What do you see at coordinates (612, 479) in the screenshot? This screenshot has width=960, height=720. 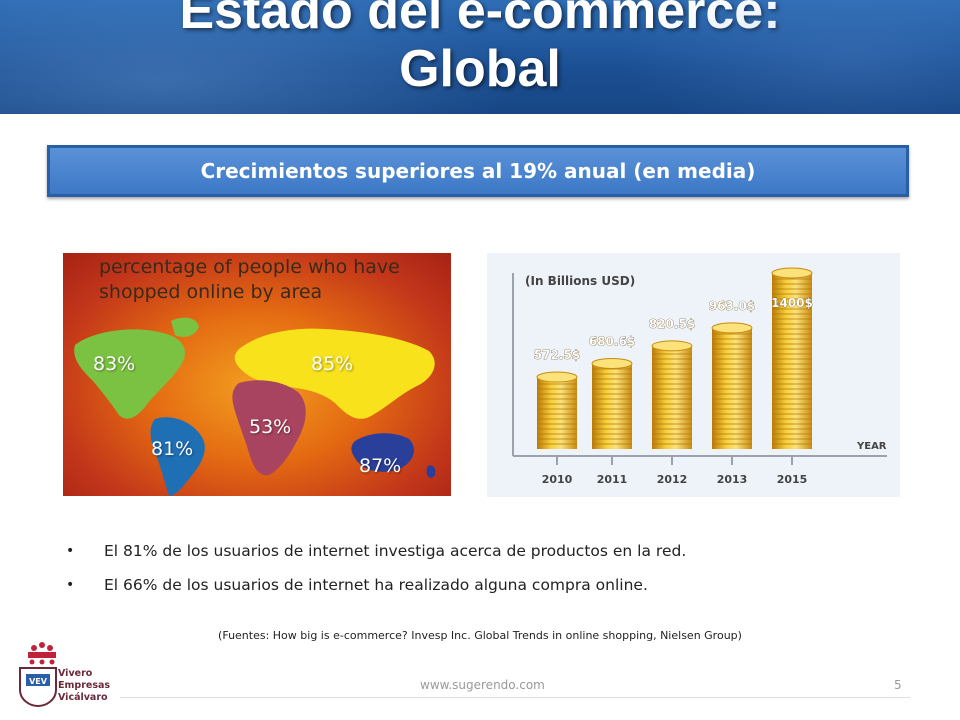 I see `x-tick-label-2011: 2011` at bounding box center [612, 479].